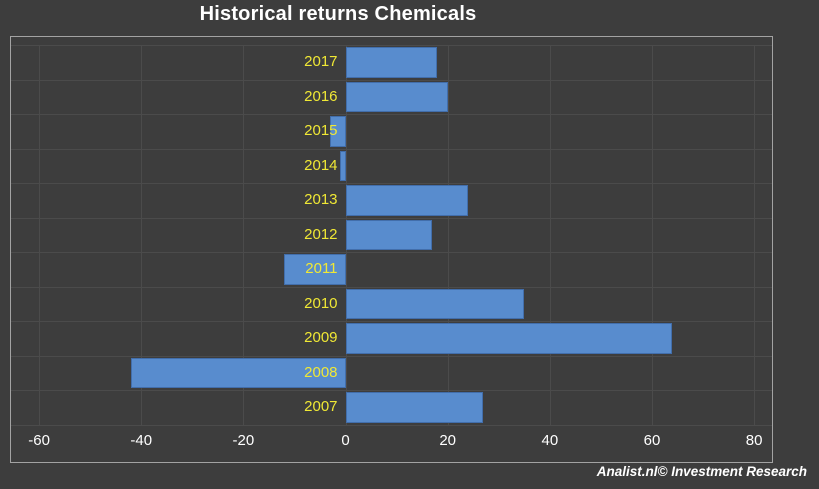 The image size is (819, 489). What do you see at coordinates (141, 440) in the screenshot?
I see `x-tick-label: -40` at bounding box center [141, 440].